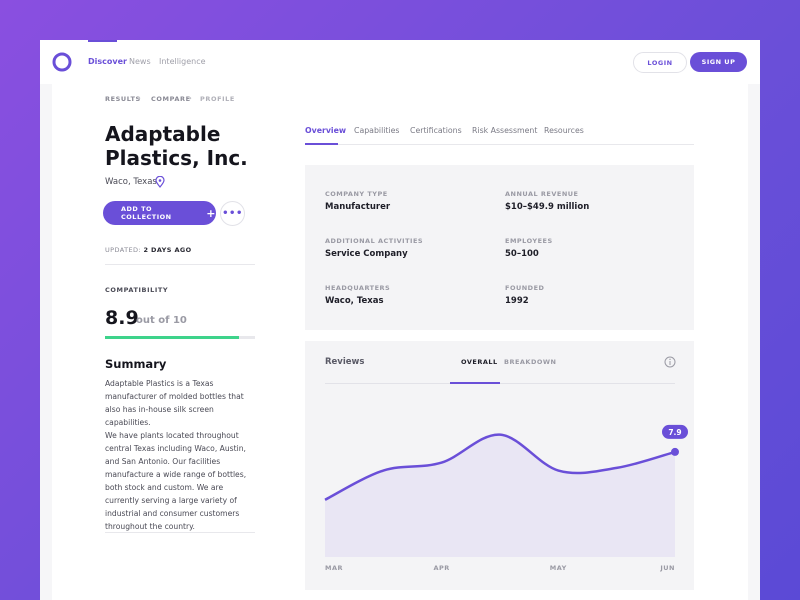 The height and width of the screenshot is (600, 800). What do you see at coordinates (161, 320) in the screenshot?
I see `score-suffix: out of 10` at bounding box center [161, 320].